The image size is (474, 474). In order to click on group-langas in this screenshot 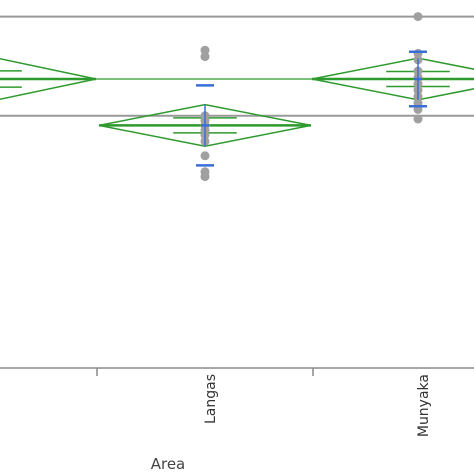, I will do `click(205, 113)`.